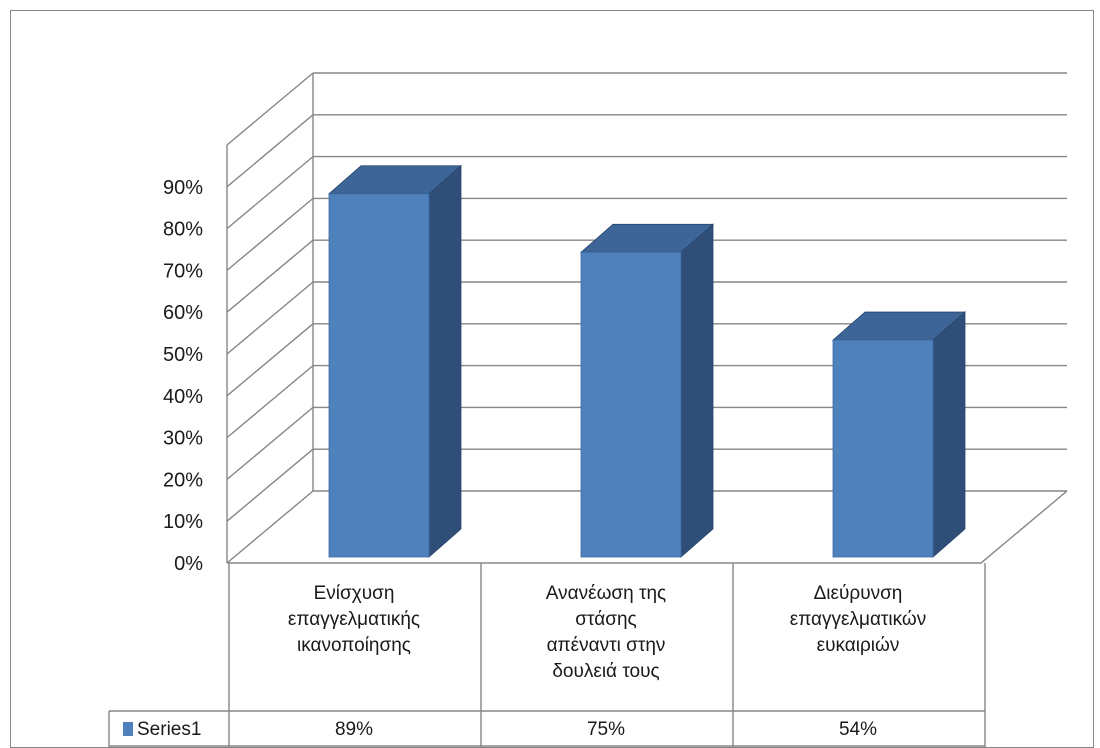  What do you see at coordinates (183, 439) in the screenshot?
I see `y-tick-label: 30%` at bounding box center [183, 439].